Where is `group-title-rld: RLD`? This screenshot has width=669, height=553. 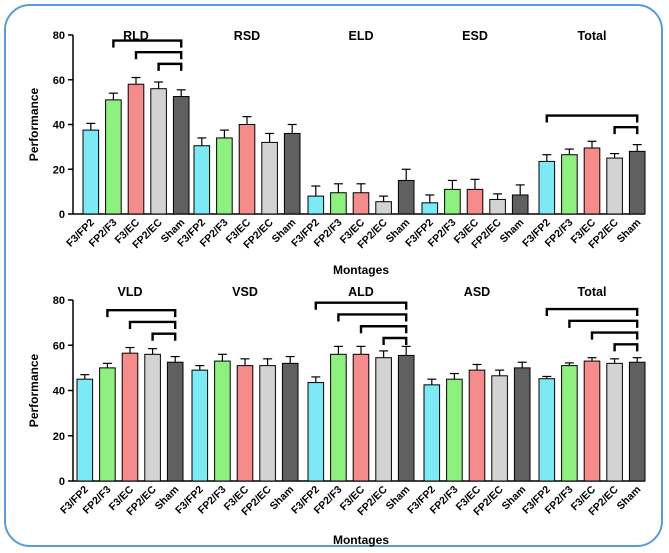
group-title-rld: RLD is located at coordinates (136, 36).